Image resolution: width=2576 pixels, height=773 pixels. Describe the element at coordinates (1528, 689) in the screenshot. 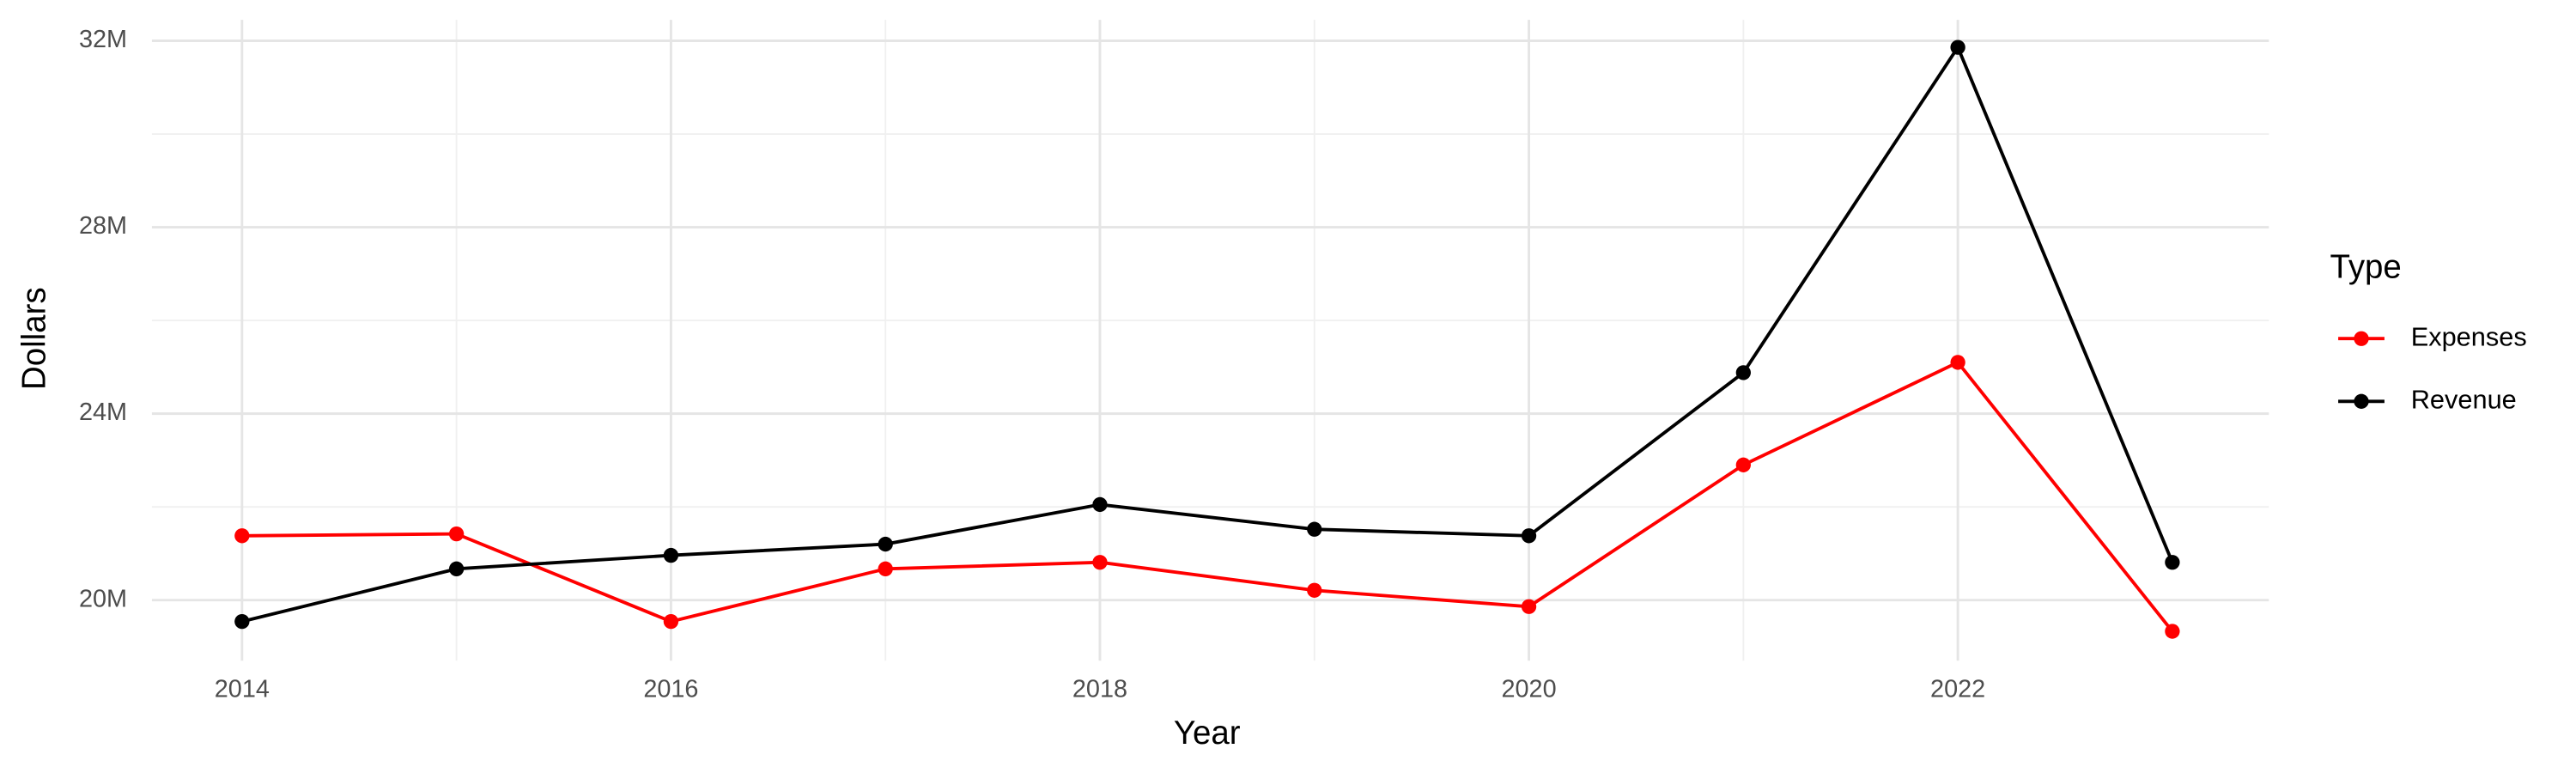

I see `x-tick-label: 2020` at that location.